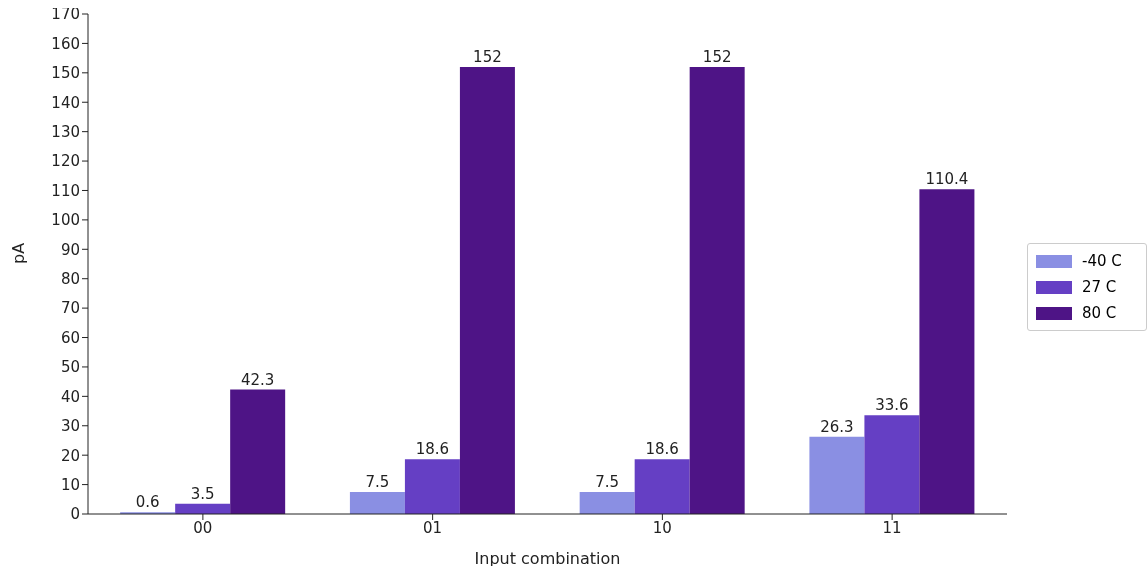 This screenshot has width=1147, height=571. Describe the element at coordinates (892, 405) in the screenshot. I see `data-label: 33.6` at that location.